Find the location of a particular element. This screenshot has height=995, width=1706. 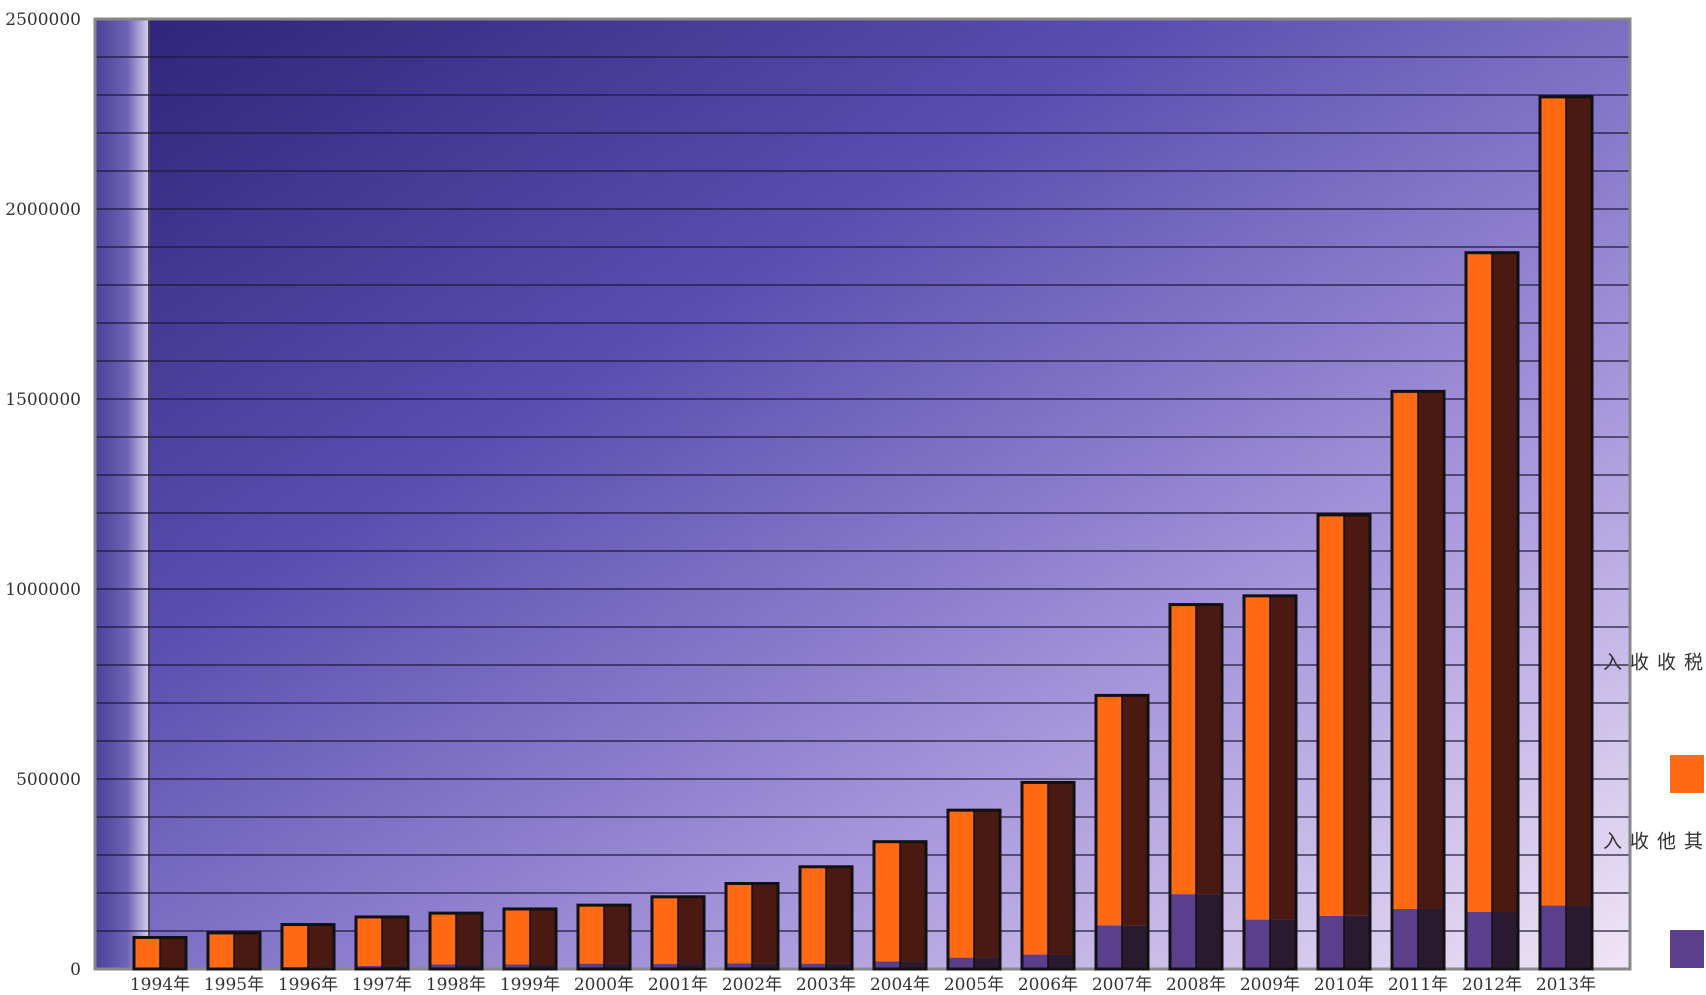

y-tick-label: 2000000 is located at coordinates (43, 210).